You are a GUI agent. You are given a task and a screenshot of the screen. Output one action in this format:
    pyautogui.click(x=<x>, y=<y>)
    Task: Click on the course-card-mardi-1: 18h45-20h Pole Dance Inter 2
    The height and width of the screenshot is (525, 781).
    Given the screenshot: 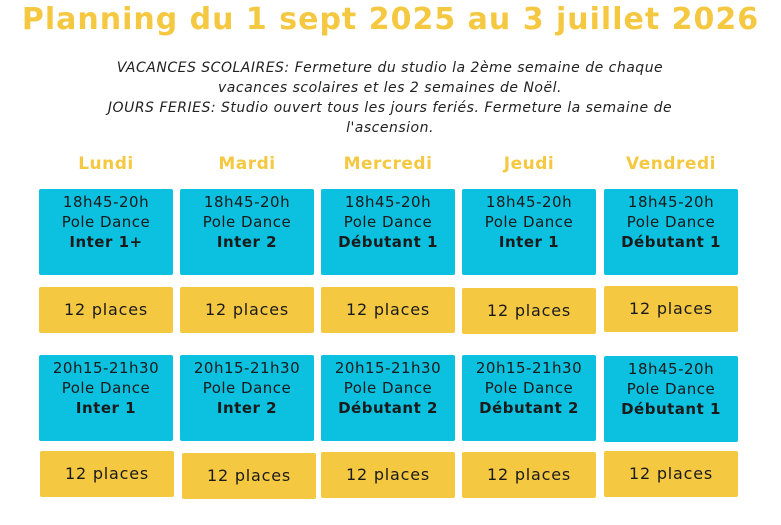 What is the action you would take?
    pyautogui.click(x=247, y=232)
    